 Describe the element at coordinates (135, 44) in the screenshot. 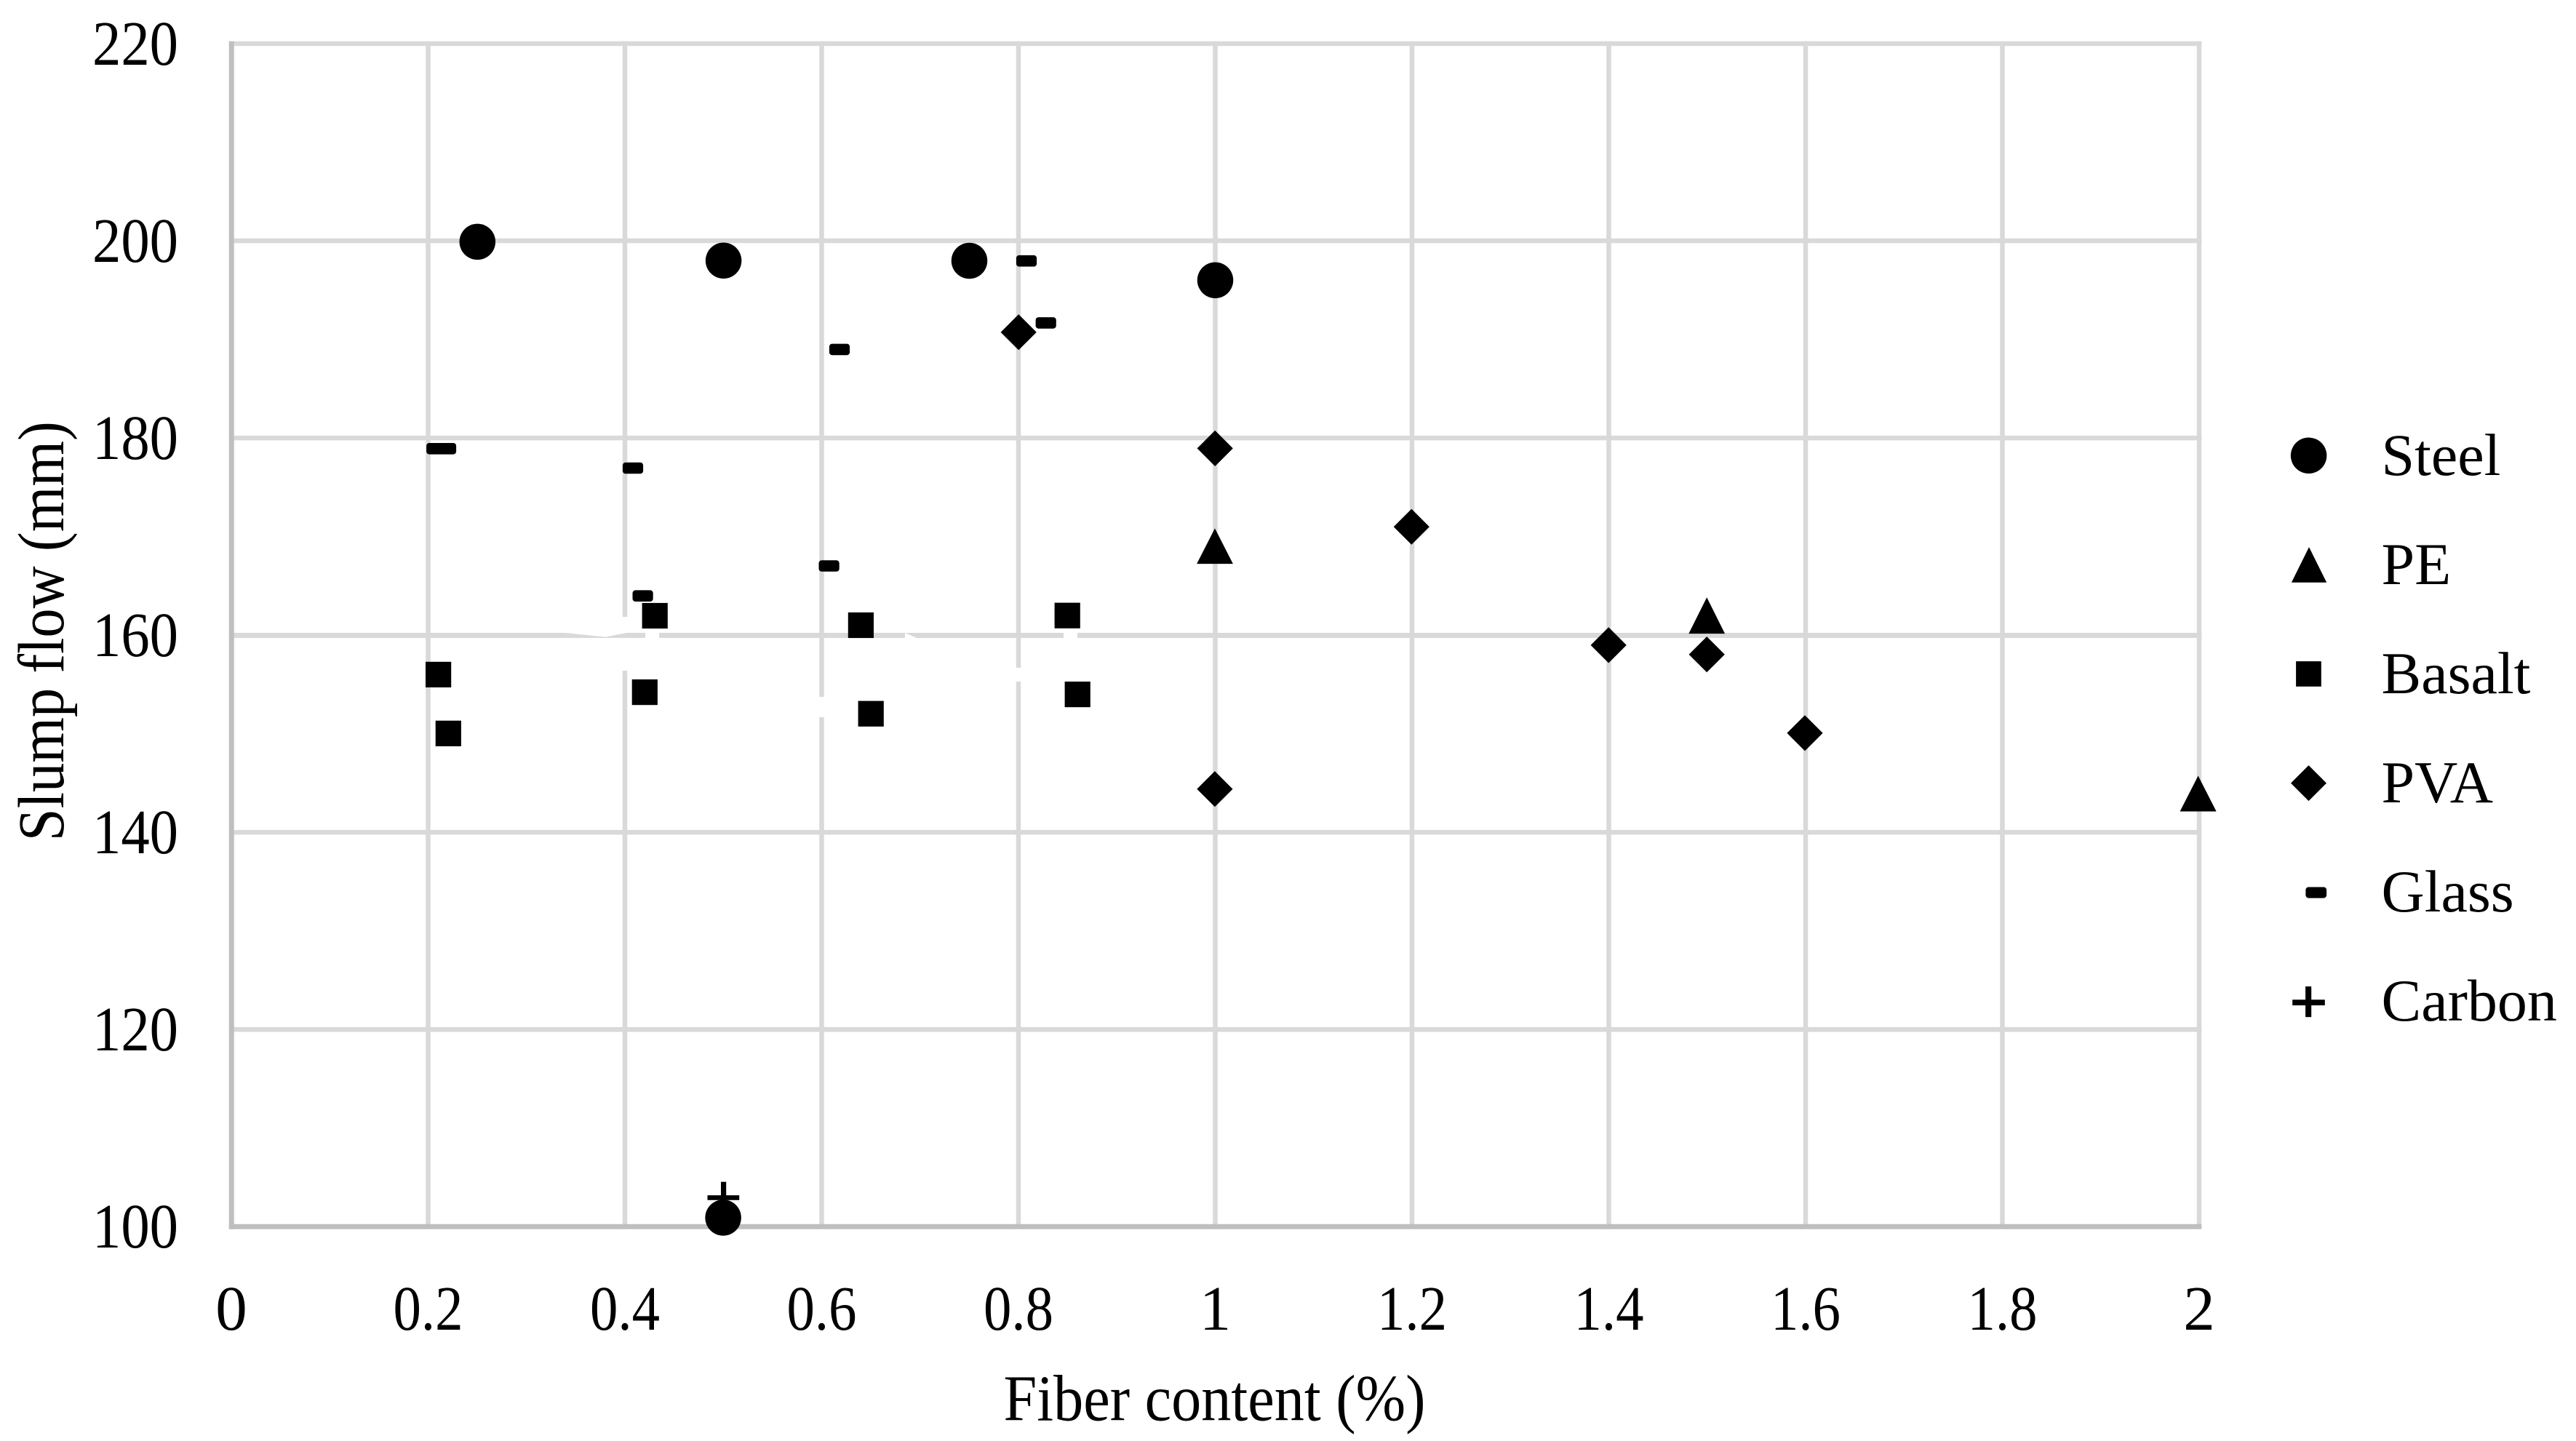

I see `svg-text: 220` at that location.